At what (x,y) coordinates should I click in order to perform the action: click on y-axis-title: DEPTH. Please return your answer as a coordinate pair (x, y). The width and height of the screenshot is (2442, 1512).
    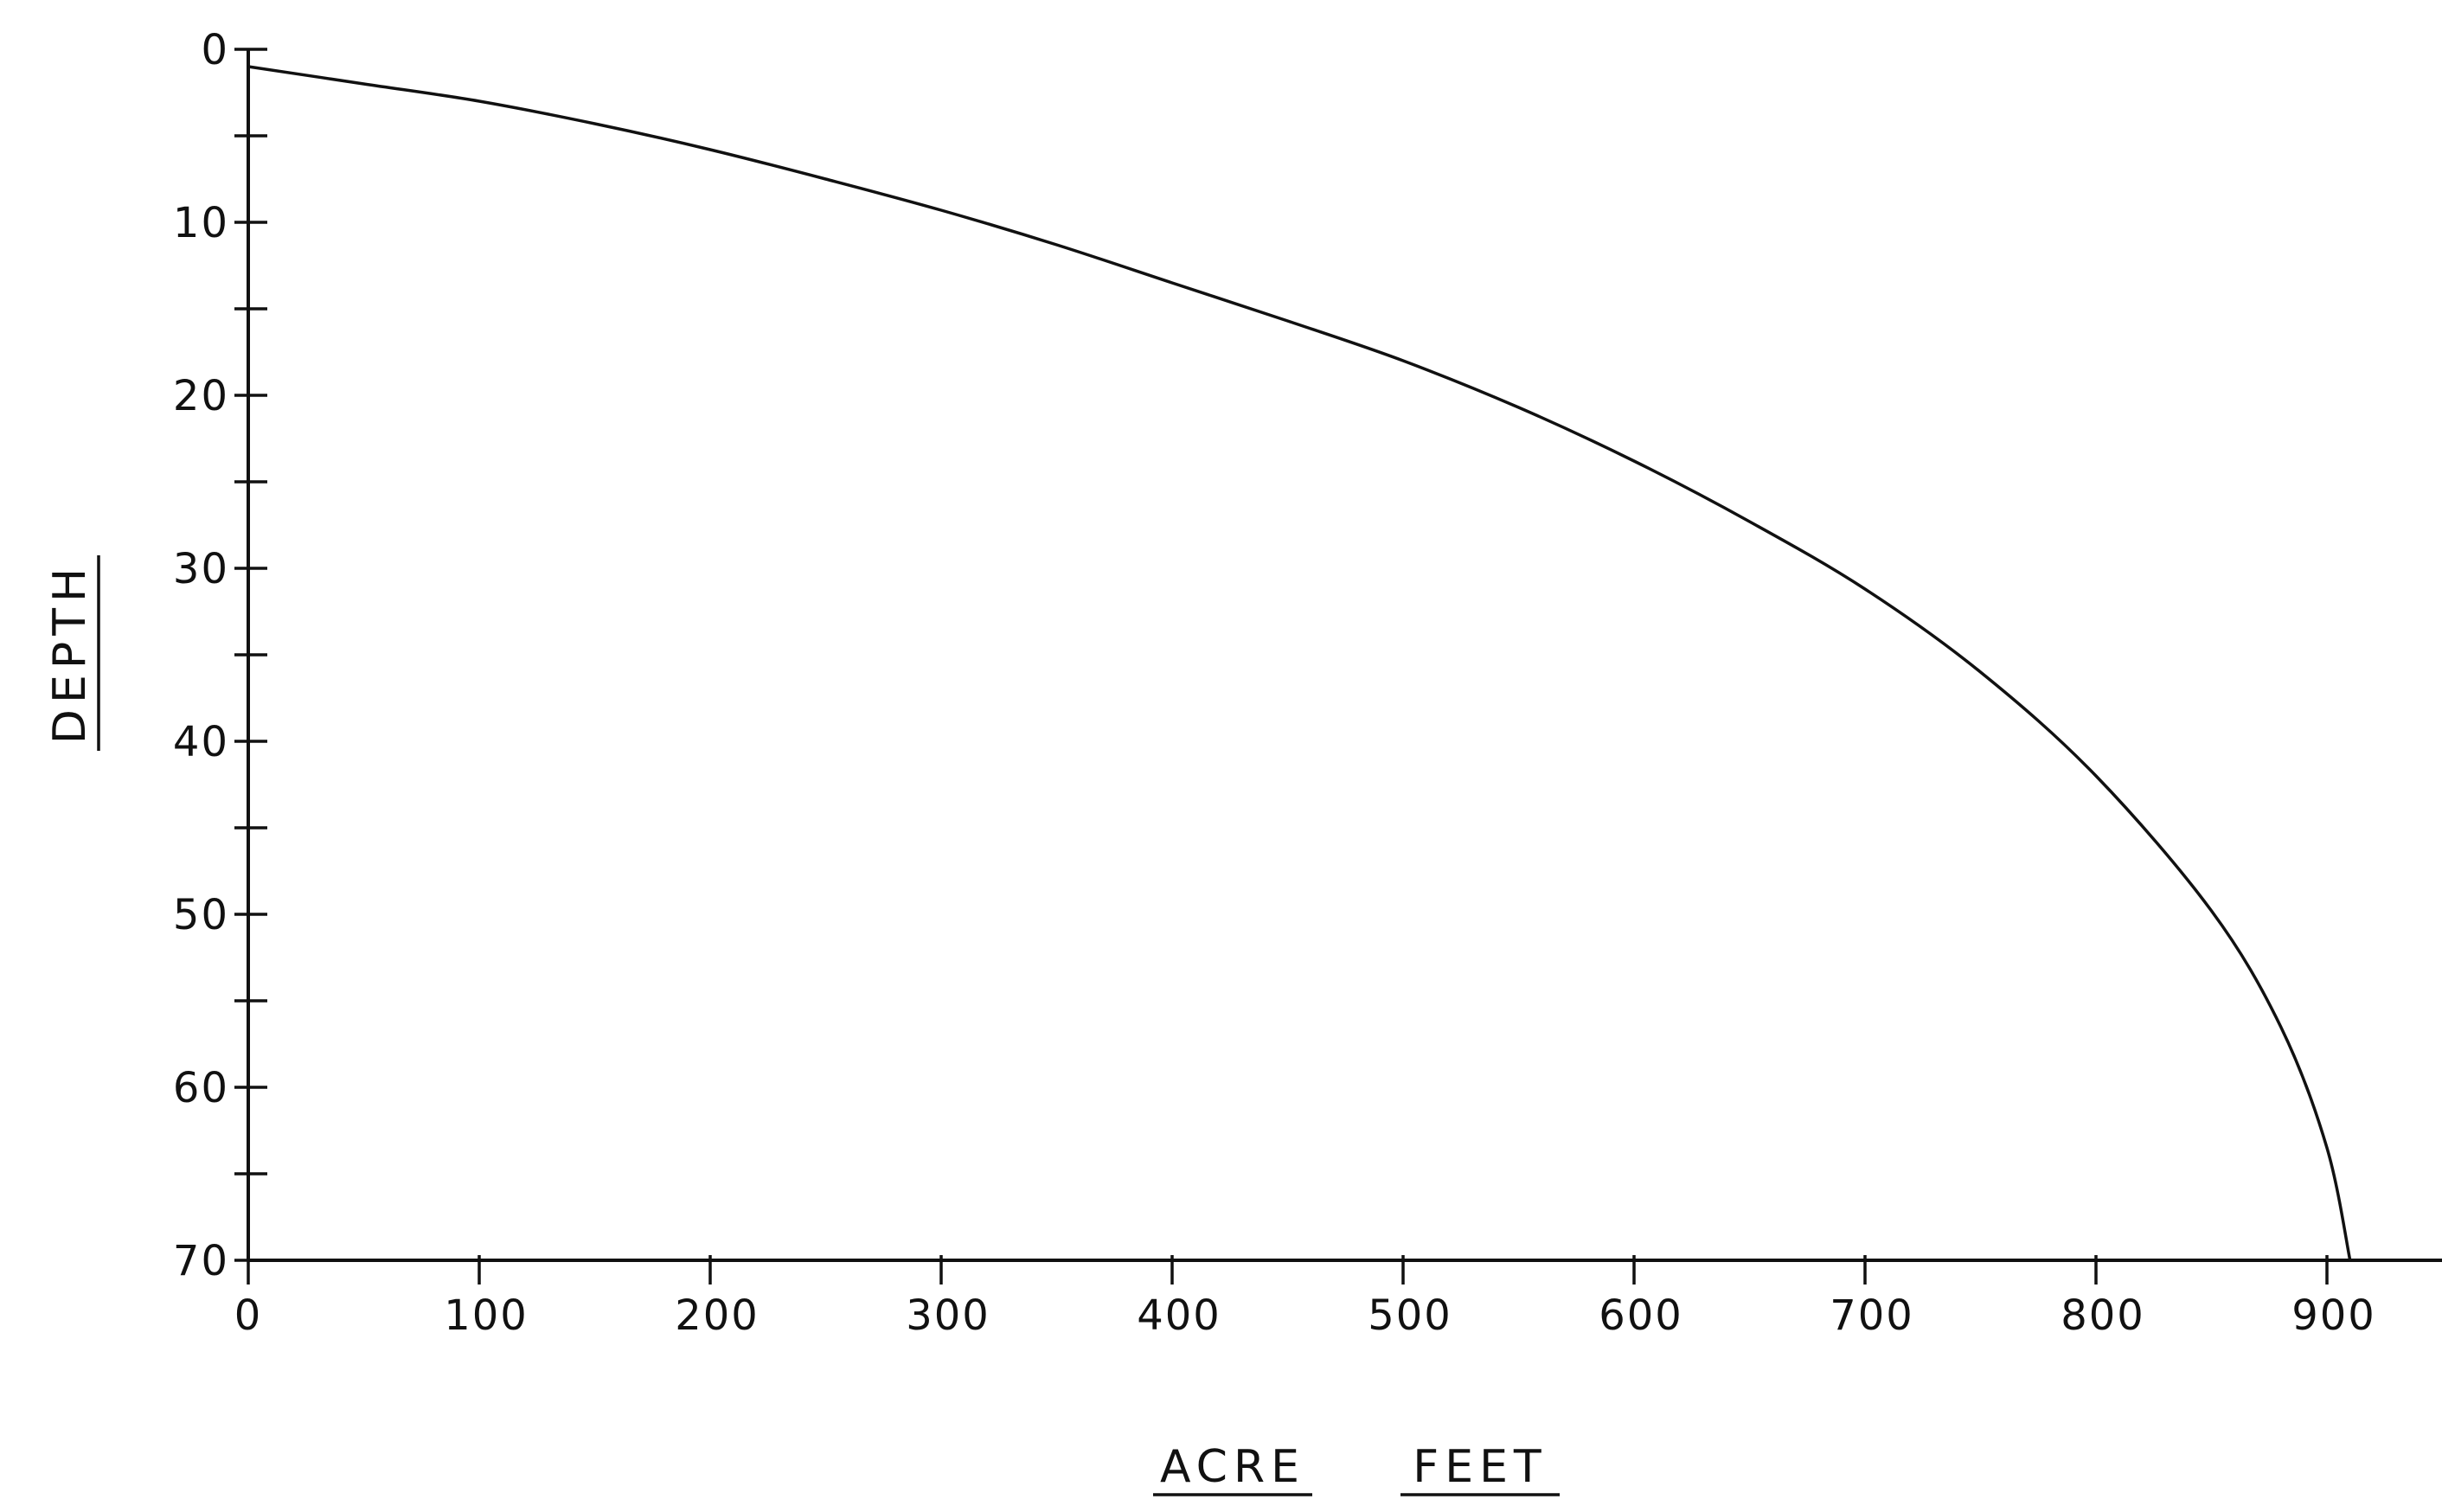
    Looking at the image, I should click on (70, 653).